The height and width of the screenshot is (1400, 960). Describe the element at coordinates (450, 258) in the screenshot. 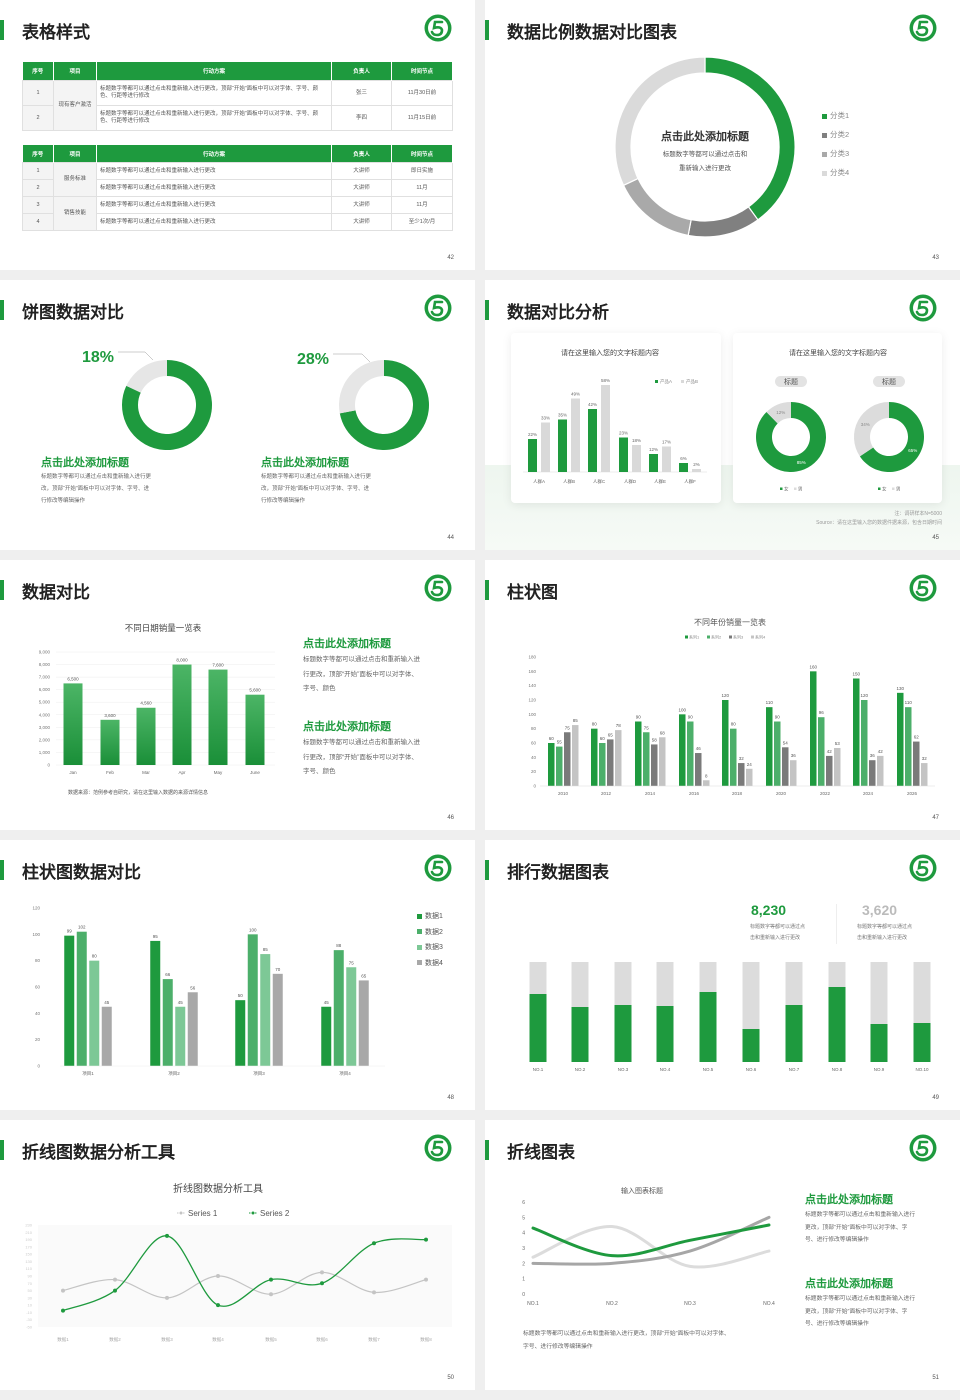

I see `page-number: 42` at that location.